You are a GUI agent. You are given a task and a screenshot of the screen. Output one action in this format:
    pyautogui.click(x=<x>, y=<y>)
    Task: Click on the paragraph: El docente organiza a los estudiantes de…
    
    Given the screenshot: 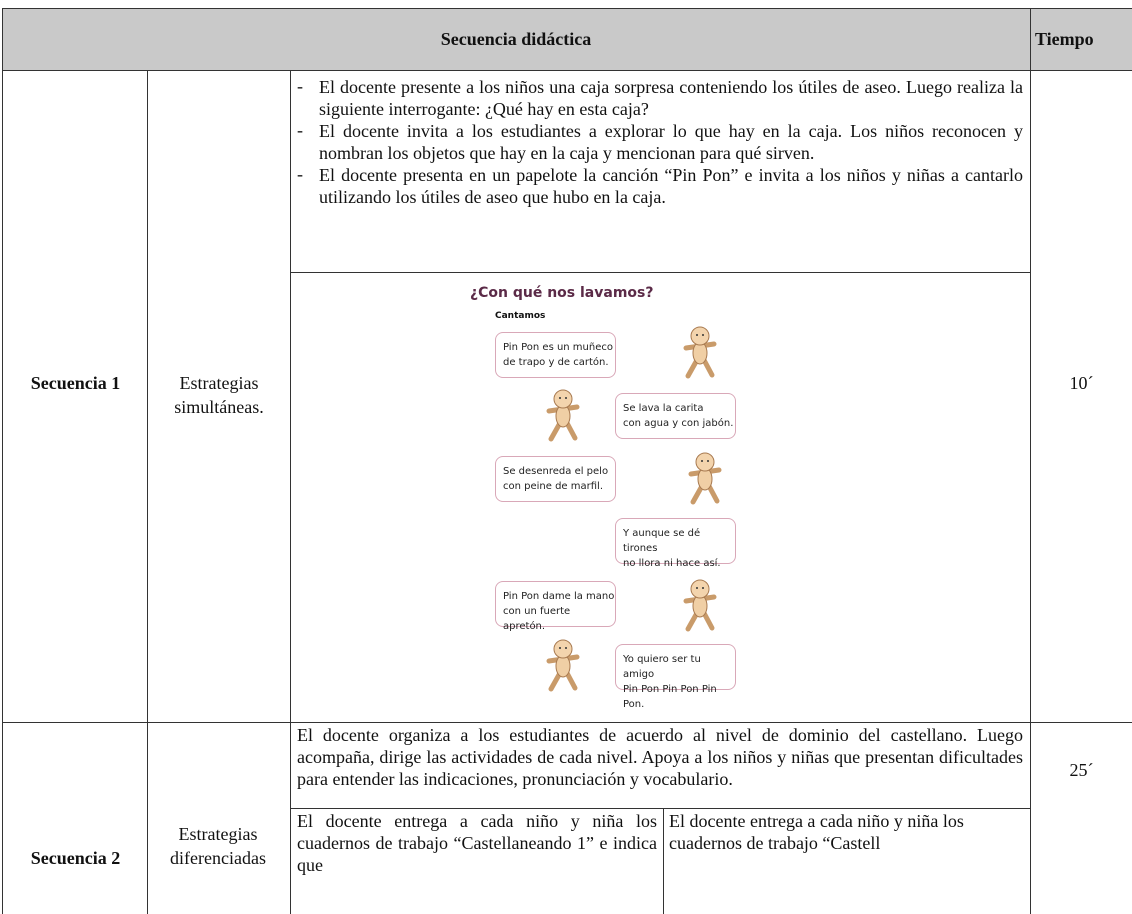 What is the action you would take?
    pyautogui.click(x=660, y=757)
    